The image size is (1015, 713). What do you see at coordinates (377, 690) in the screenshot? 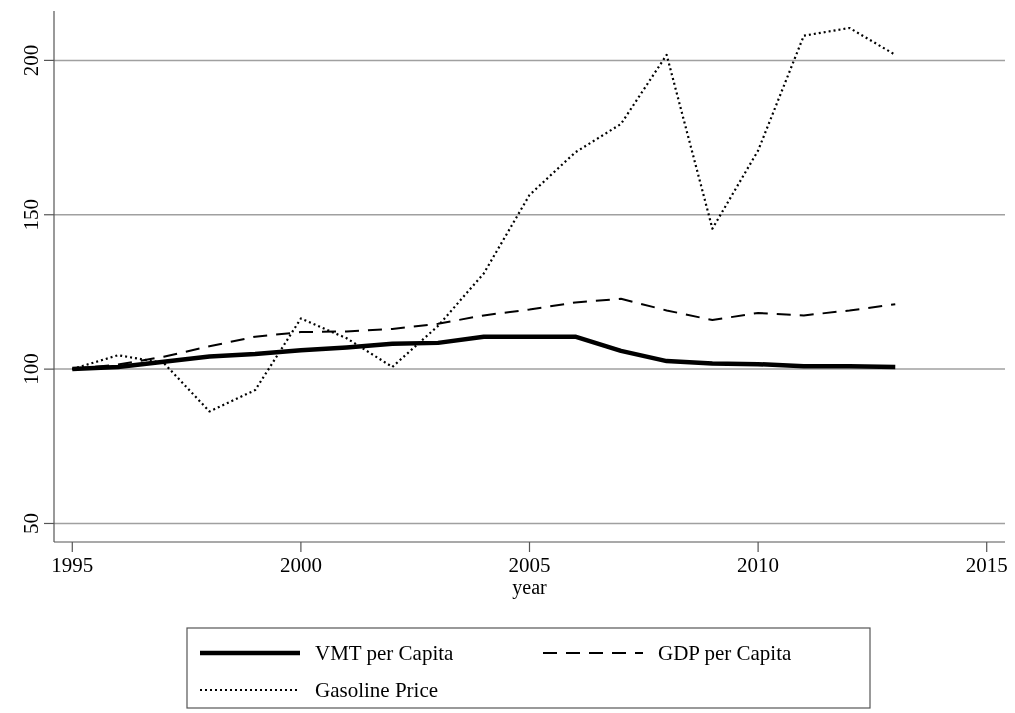
I see `legend-label: Gasoline Price` at bounding box center [377, 690].